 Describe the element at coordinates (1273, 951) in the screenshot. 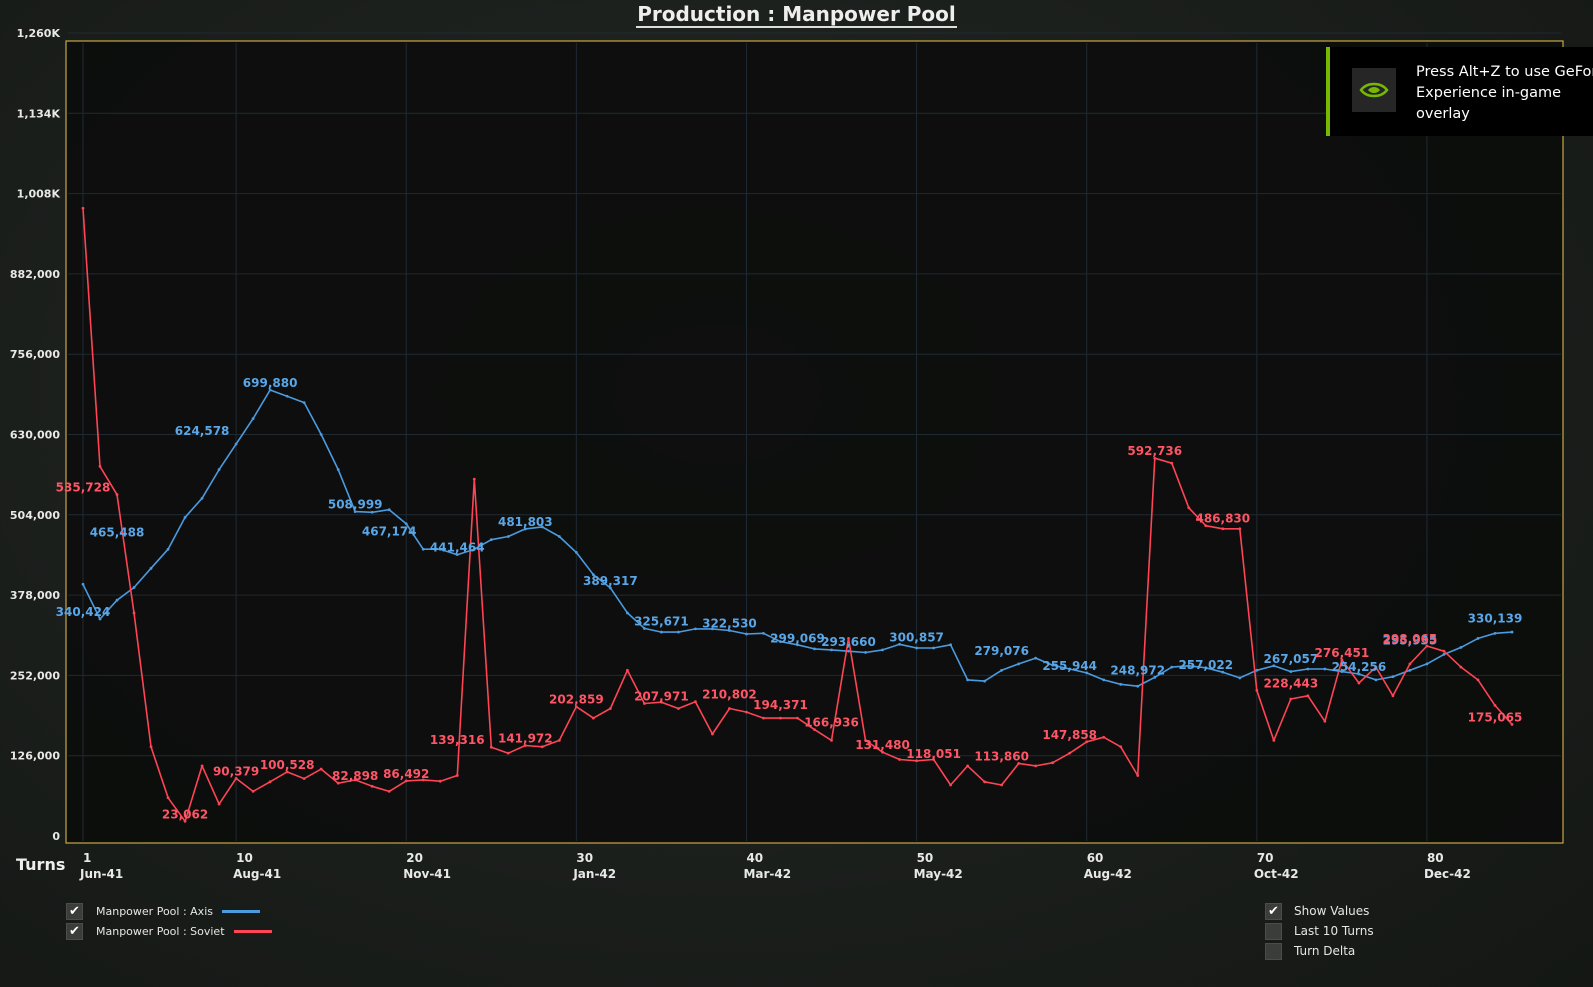

I see `checkbox-turn-delta` at that location.